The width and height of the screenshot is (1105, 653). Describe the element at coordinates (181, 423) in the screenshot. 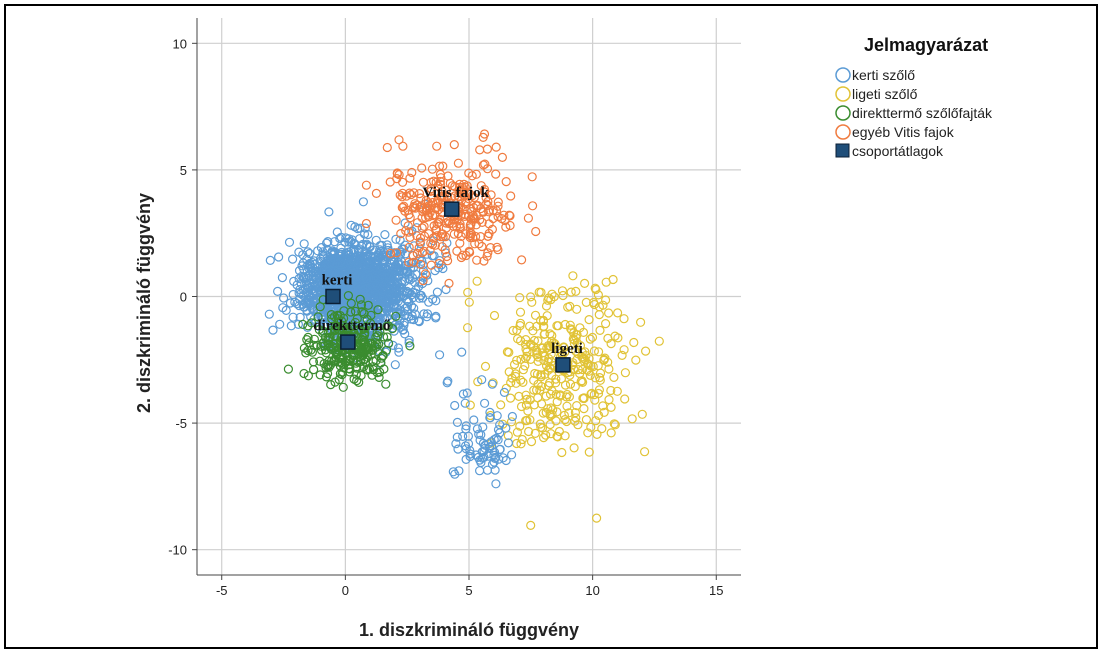

I see `y-tick-label: -5` at that location.